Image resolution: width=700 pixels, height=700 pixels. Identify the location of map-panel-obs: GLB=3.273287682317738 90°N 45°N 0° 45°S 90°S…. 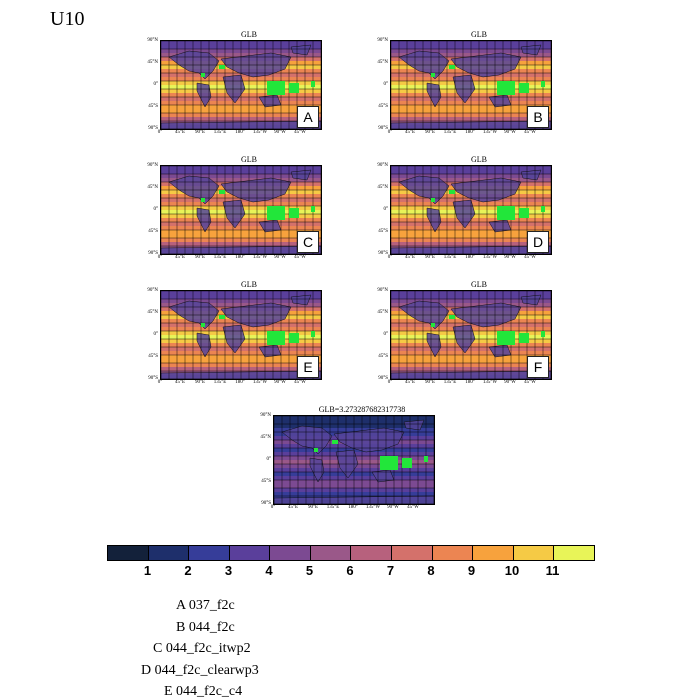
(362, 461).